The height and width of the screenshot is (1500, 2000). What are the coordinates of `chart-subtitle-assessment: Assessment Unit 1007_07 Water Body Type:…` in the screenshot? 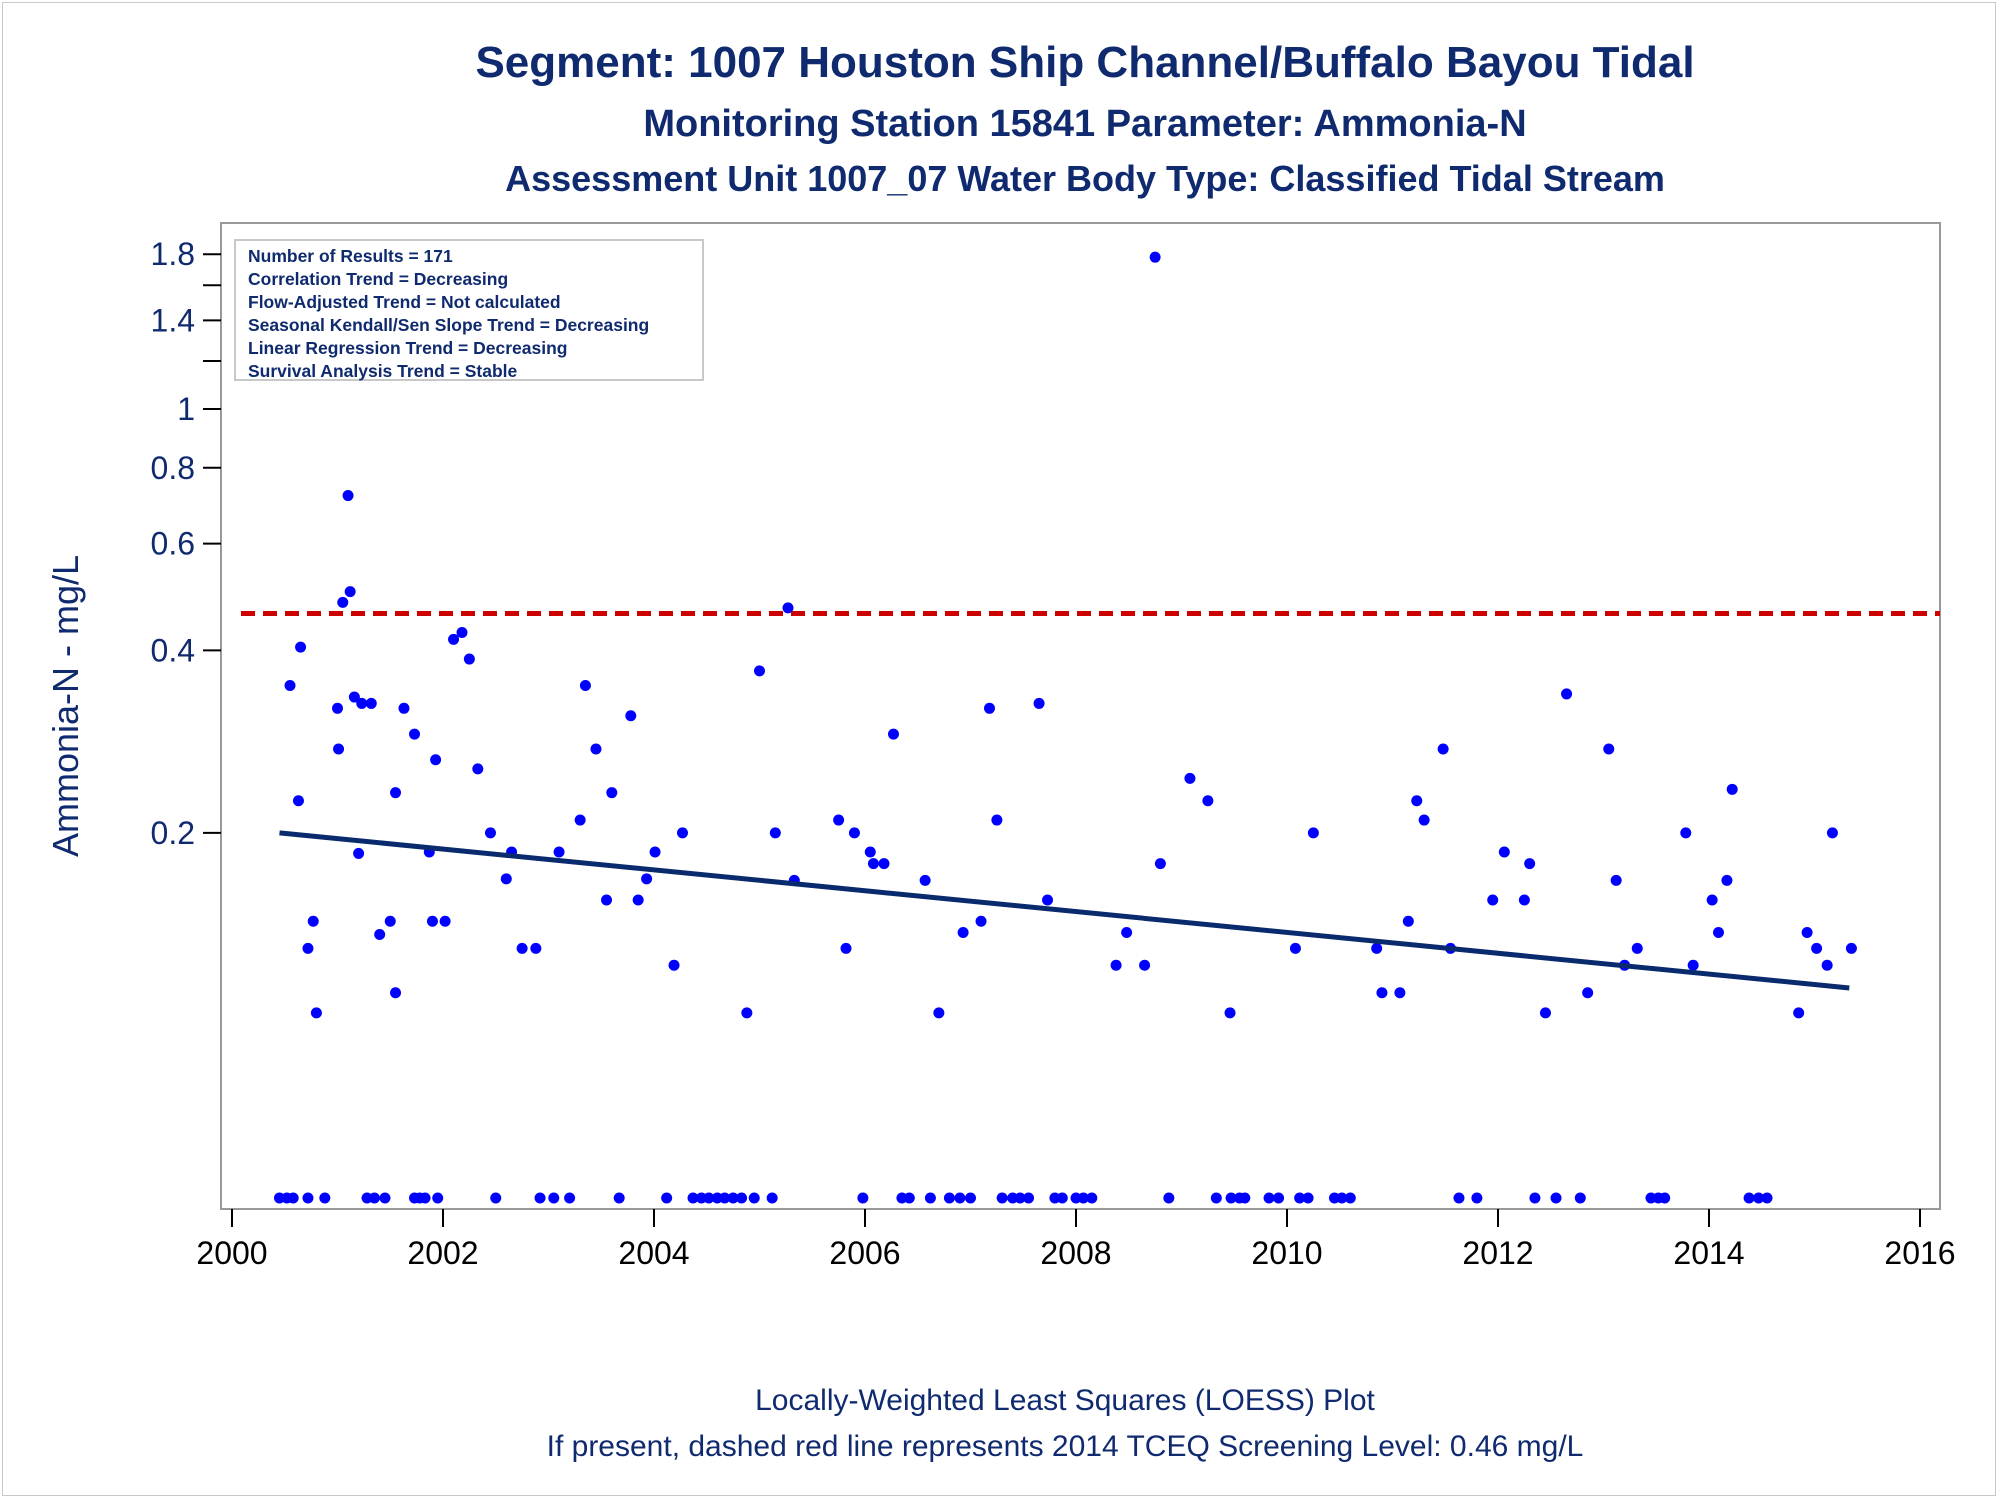 It's located at (1085, 178).